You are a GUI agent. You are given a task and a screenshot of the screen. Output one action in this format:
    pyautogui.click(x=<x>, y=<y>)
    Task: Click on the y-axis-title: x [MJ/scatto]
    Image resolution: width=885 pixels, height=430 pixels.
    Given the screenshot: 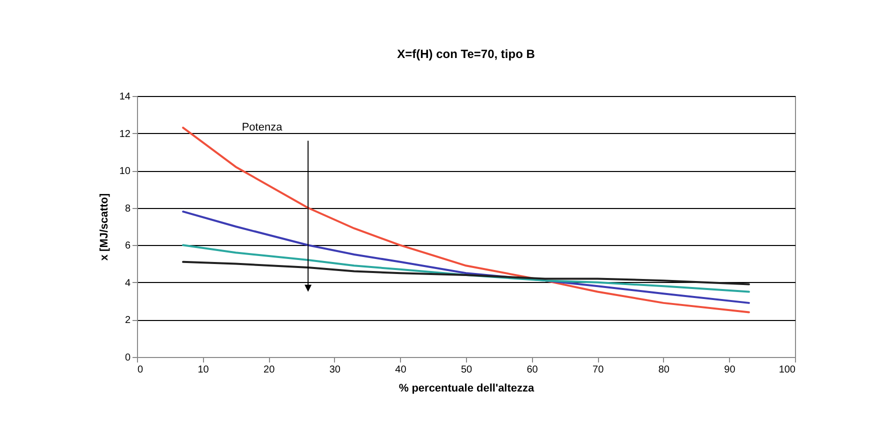 What is the action you would take?
    pyautogui.click(x=104, y=227)
    